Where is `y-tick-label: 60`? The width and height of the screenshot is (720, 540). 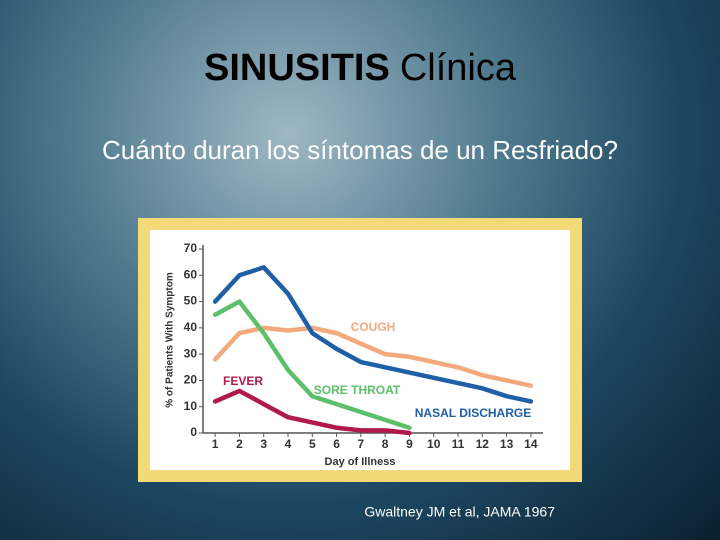 y-tick-label: 60 is located at coordinates (191, 274).